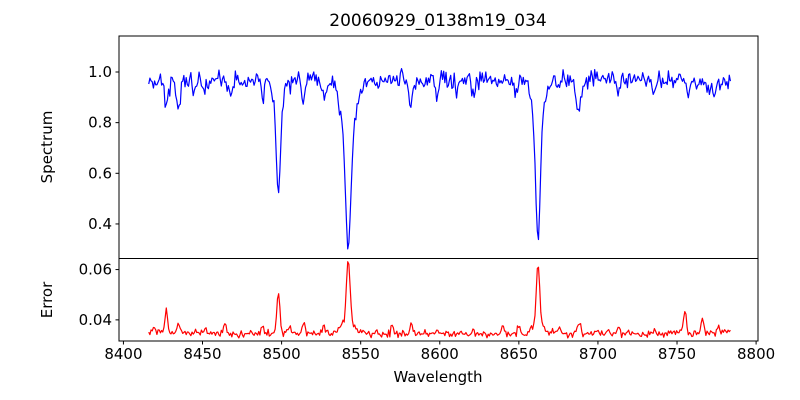 Image resolution: width=800 pixels, height=400 pixels. What do you see at coordinates (438, 377) in the screenshot?
I see `x-axis-label: Wavelength` at bounding box center [438, 377].